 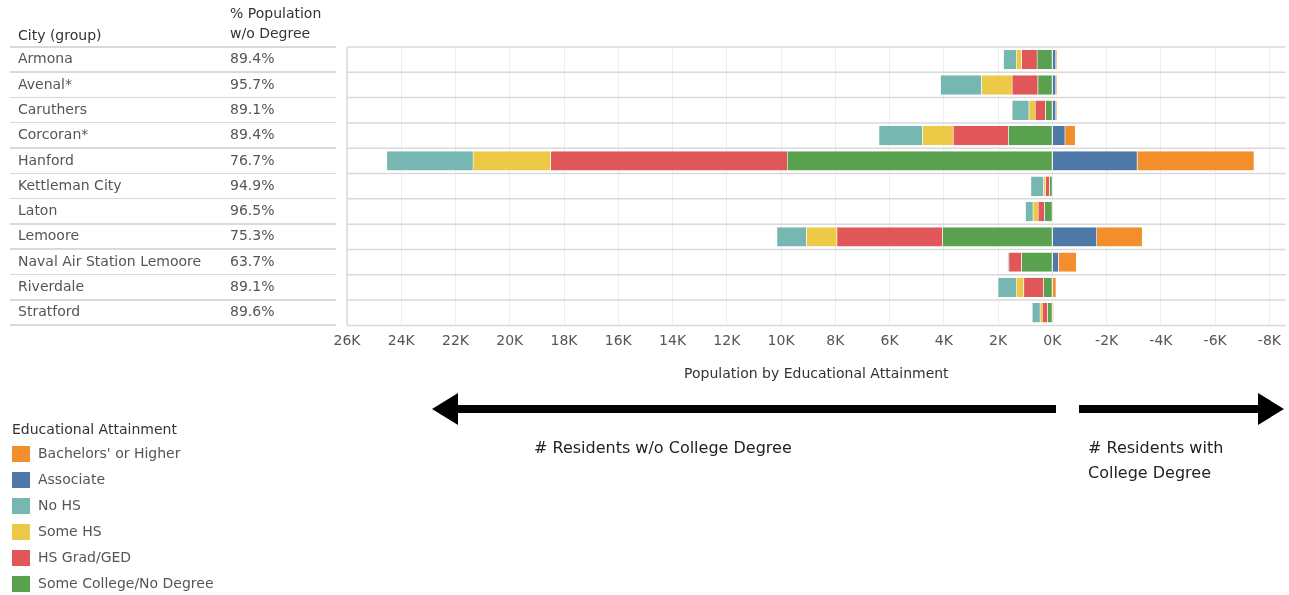 I want to click on y2-axis-title: % Population w/o Degree, so click(x=276, y=22).